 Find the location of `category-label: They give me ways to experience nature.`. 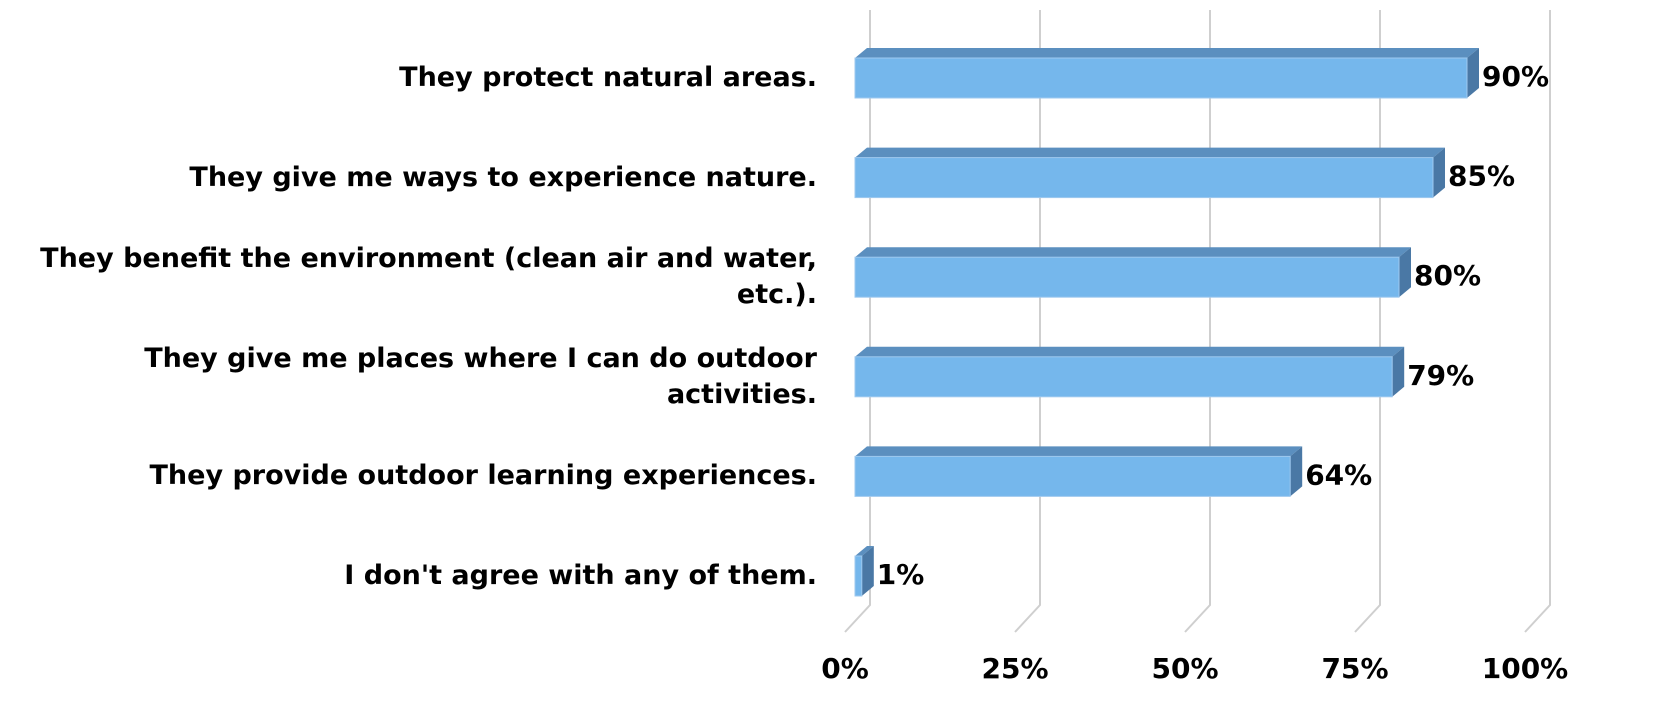

category-label: They give me ways to experience nature. is located at coordinates (503, 177).